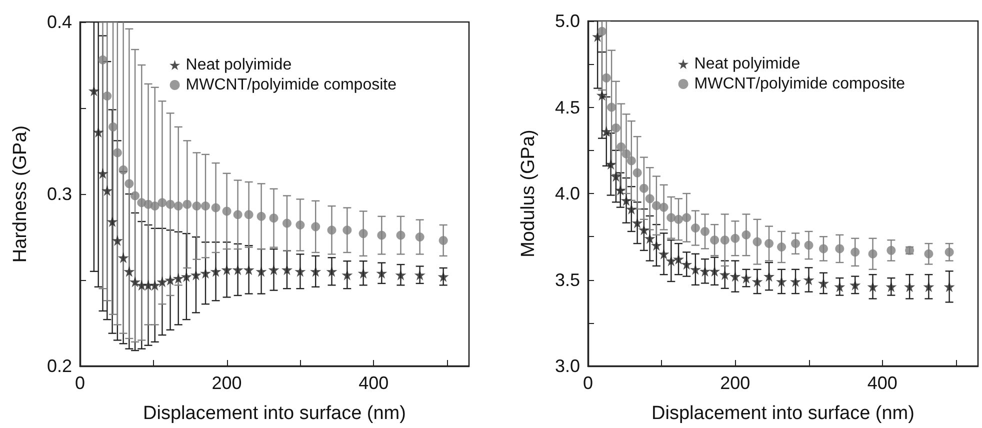 The height and width of the screenshot is (428, 982). Describe the element at coordinates (567, 366) in the screenshot. I see `y-tick-label: 3.0` at that location.